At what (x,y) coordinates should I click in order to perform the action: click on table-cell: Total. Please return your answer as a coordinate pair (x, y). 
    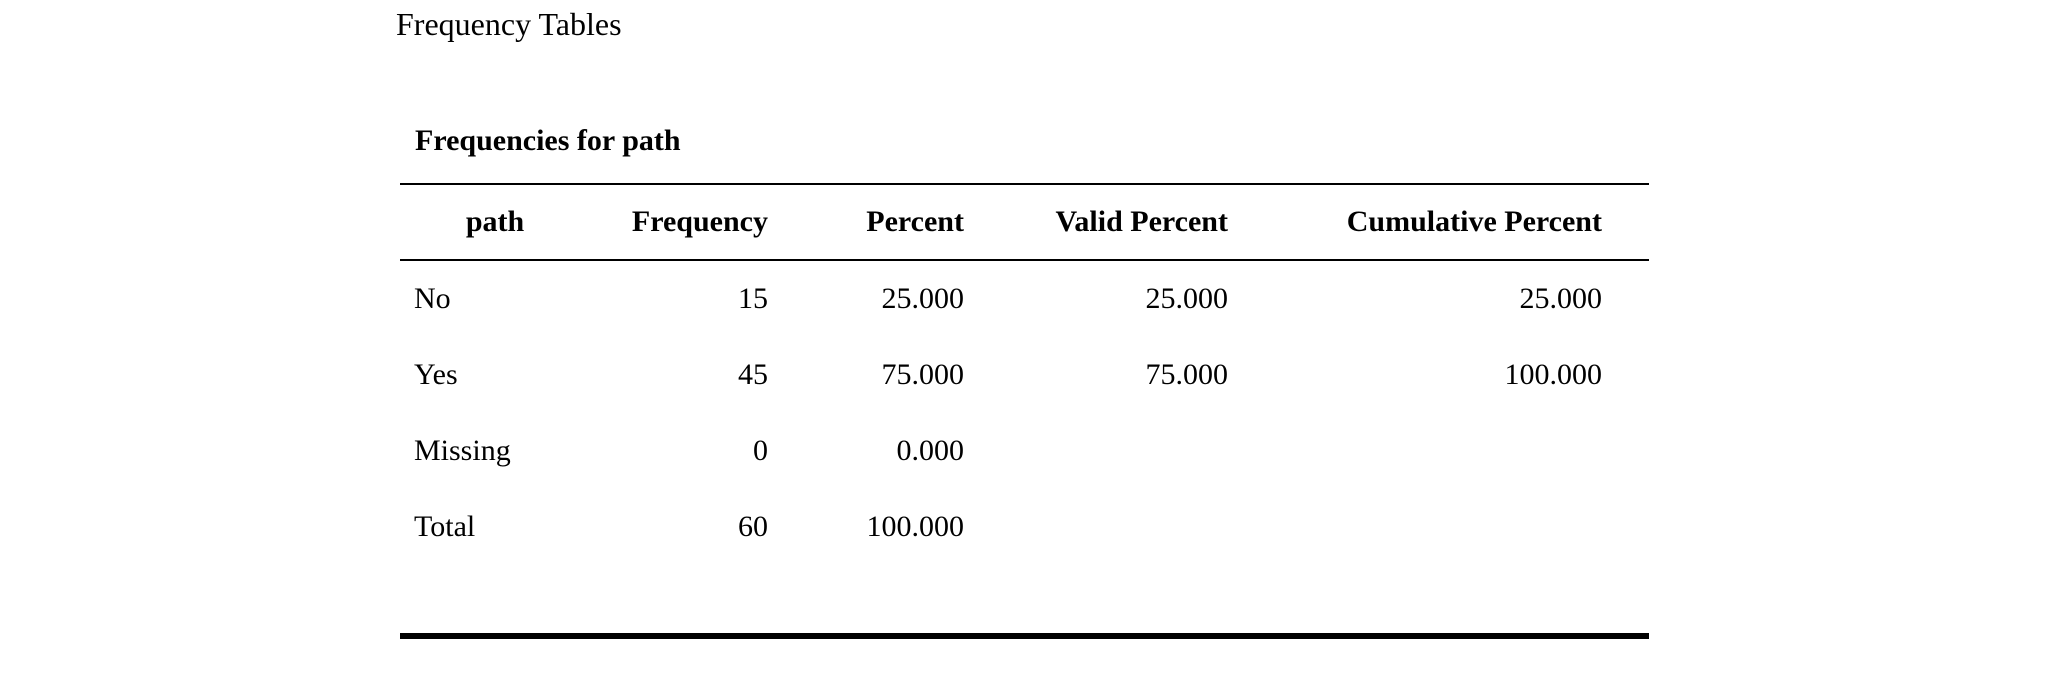
    Looking at the image, I should click on (445, 526).